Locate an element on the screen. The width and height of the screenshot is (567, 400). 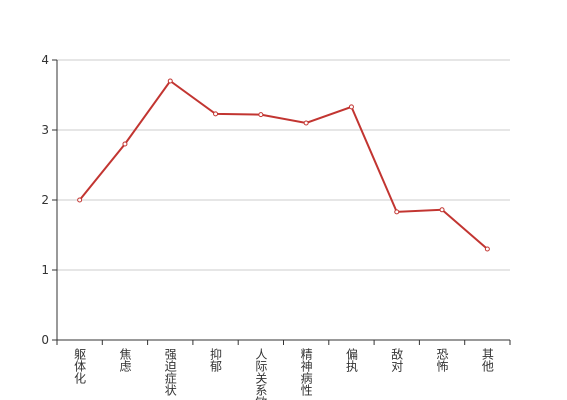
y-tick-label: 2 is located at coordinates (45, 200).